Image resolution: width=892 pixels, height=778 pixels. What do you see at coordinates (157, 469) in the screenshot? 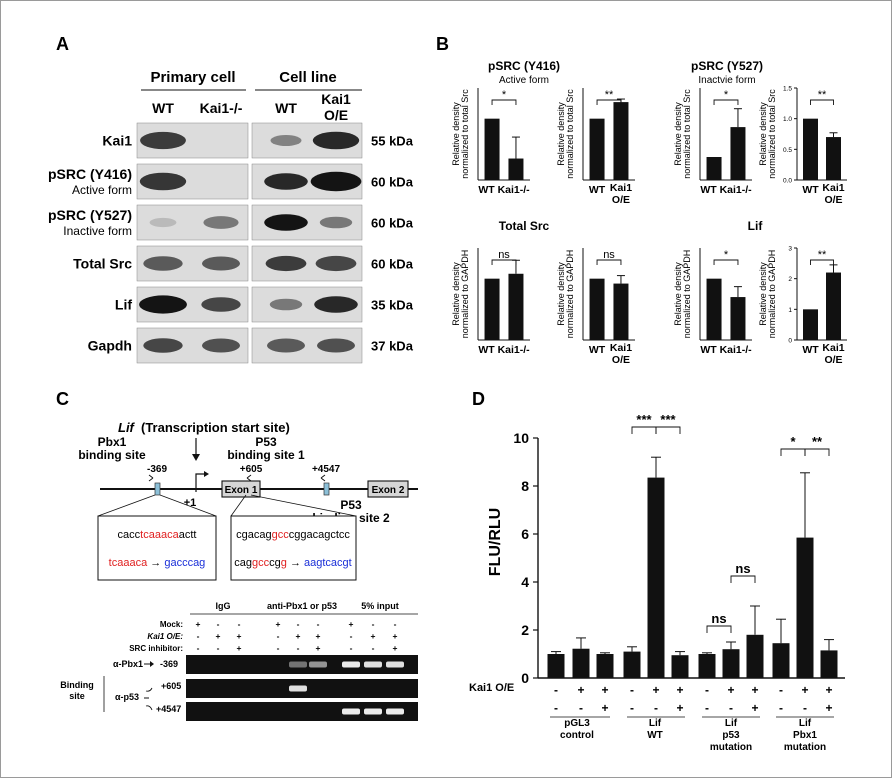
I see `pos-m369: -369` at bounding box center [157, 469].